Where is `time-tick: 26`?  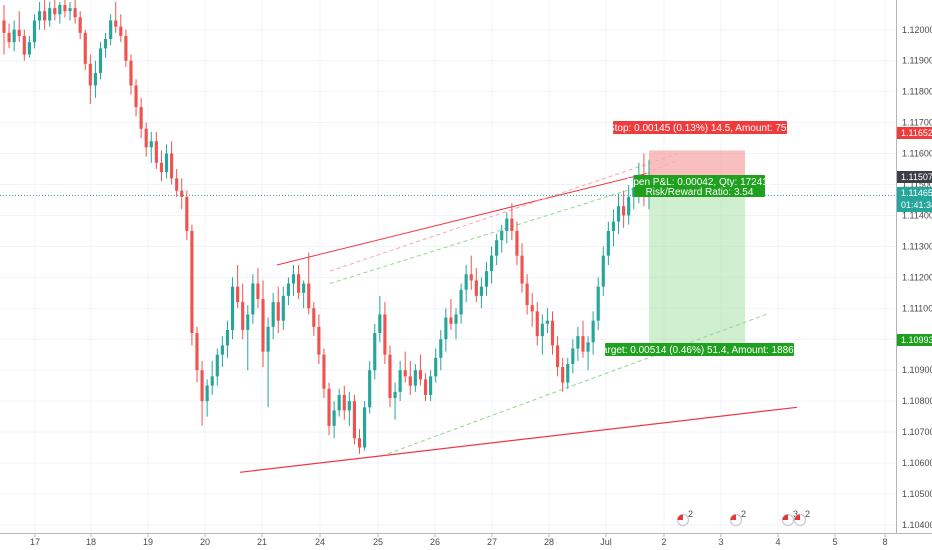 time-tick: 26 is located at coordinates (435, 542).